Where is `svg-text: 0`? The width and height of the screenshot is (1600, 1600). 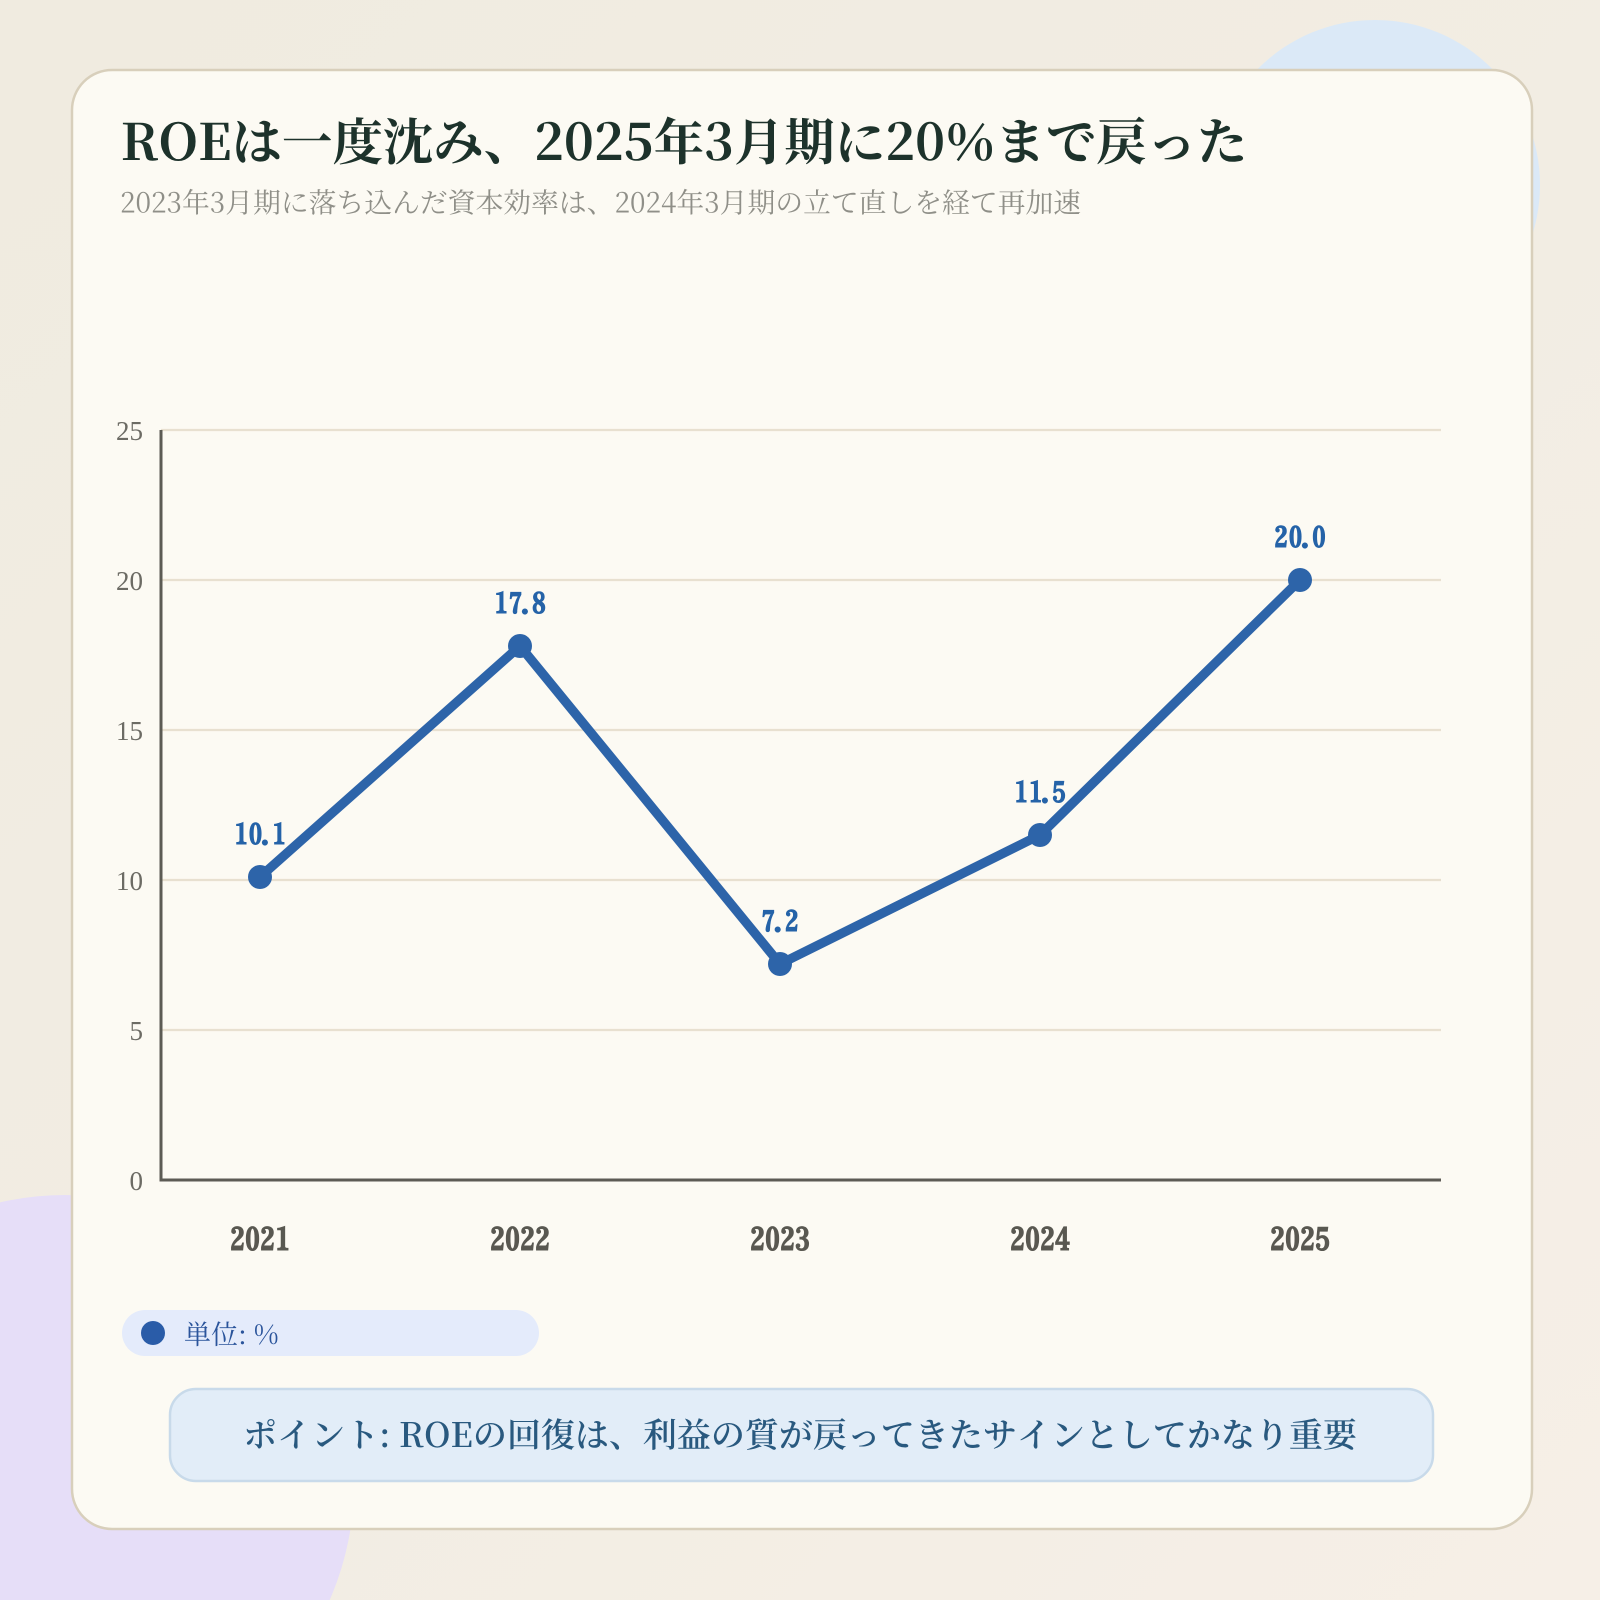
svg-text: 0 is located at coordinates (137, 1181).